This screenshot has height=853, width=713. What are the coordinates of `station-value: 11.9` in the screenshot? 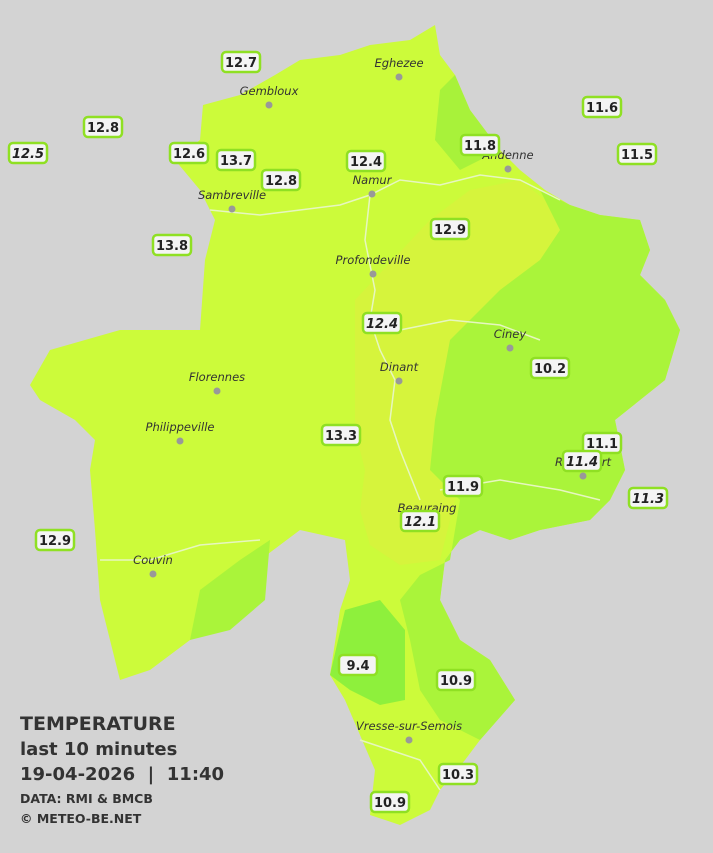 It's located at (463, 487).